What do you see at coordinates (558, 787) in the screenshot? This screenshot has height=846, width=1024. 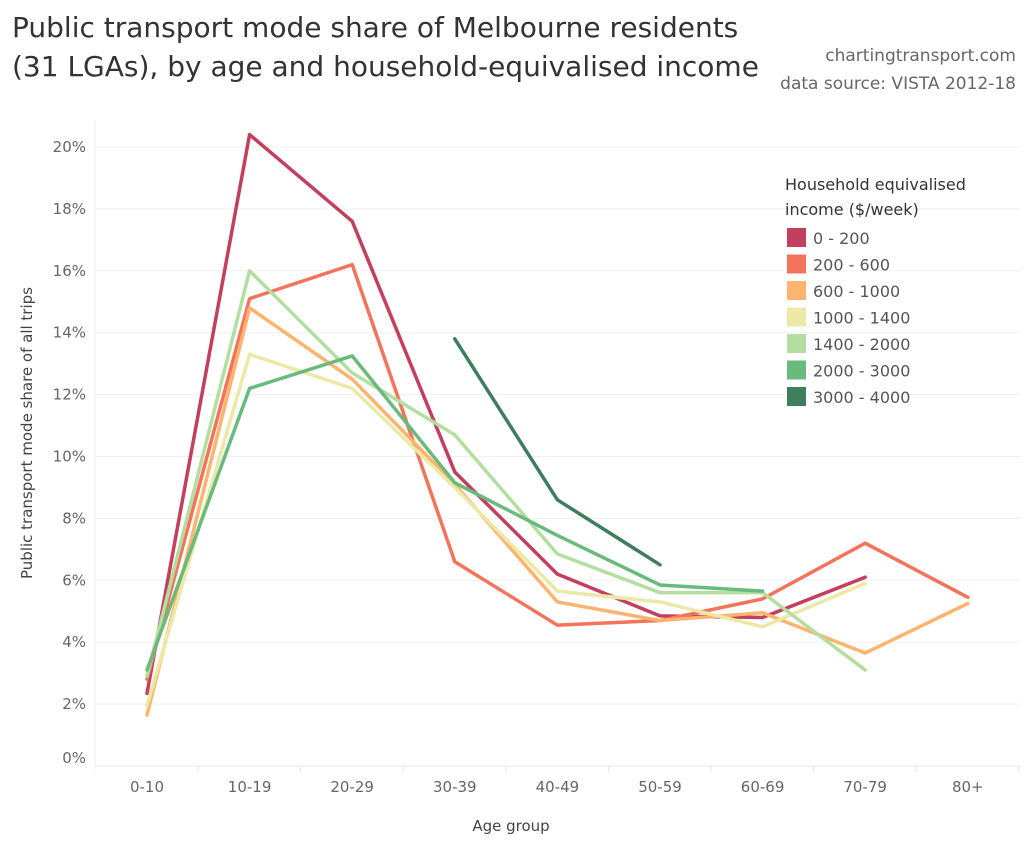 I see `x-tick-label: 40-49` at bounding box center [558, 787].